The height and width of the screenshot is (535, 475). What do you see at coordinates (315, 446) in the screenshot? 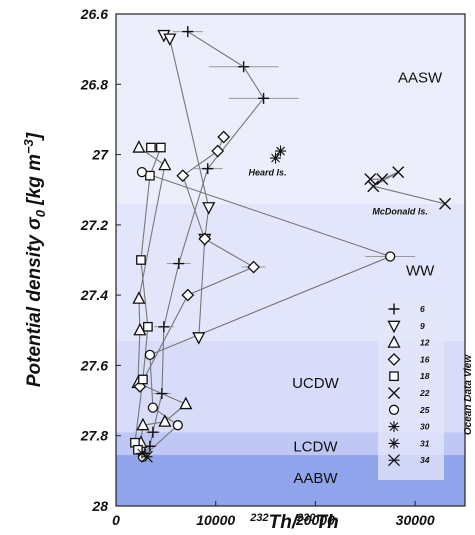
I see `label-lcdw: LCDW` at bounding box center [315, 446].